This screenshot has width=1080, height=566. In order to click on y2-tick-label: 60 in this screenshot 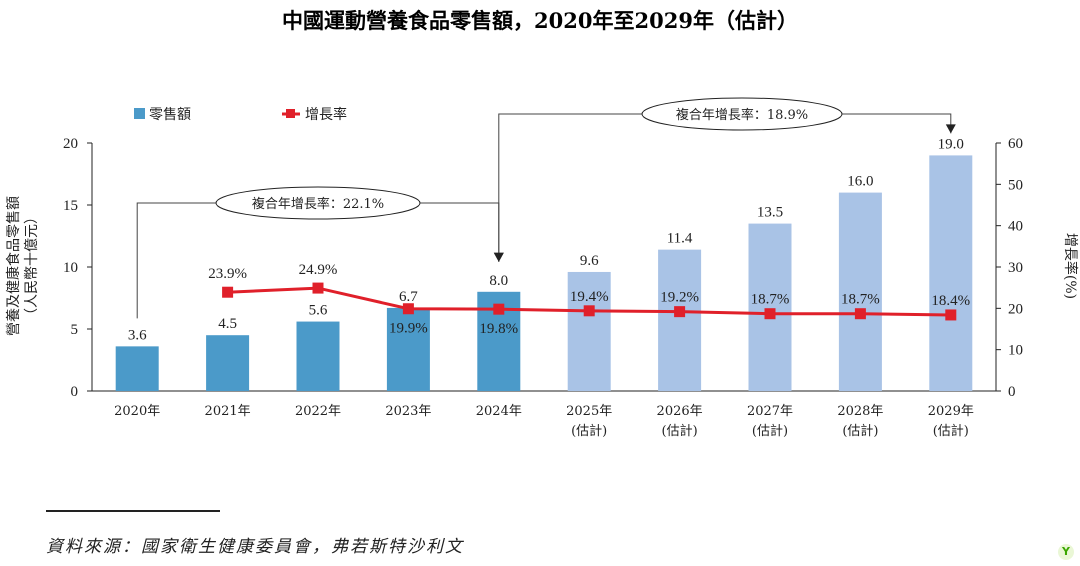, I will do `click(1015, 144)`.